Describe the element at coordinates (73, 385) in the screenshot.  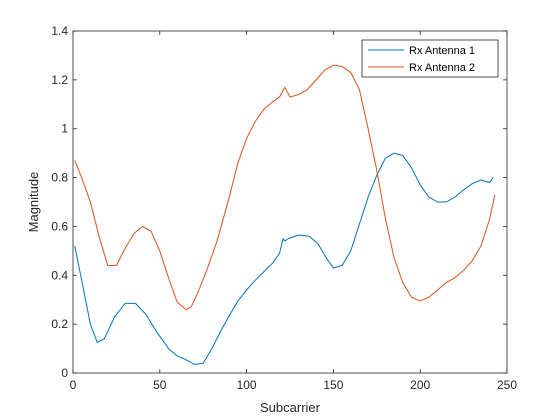
I see `x-tick-label: 0` at that location.